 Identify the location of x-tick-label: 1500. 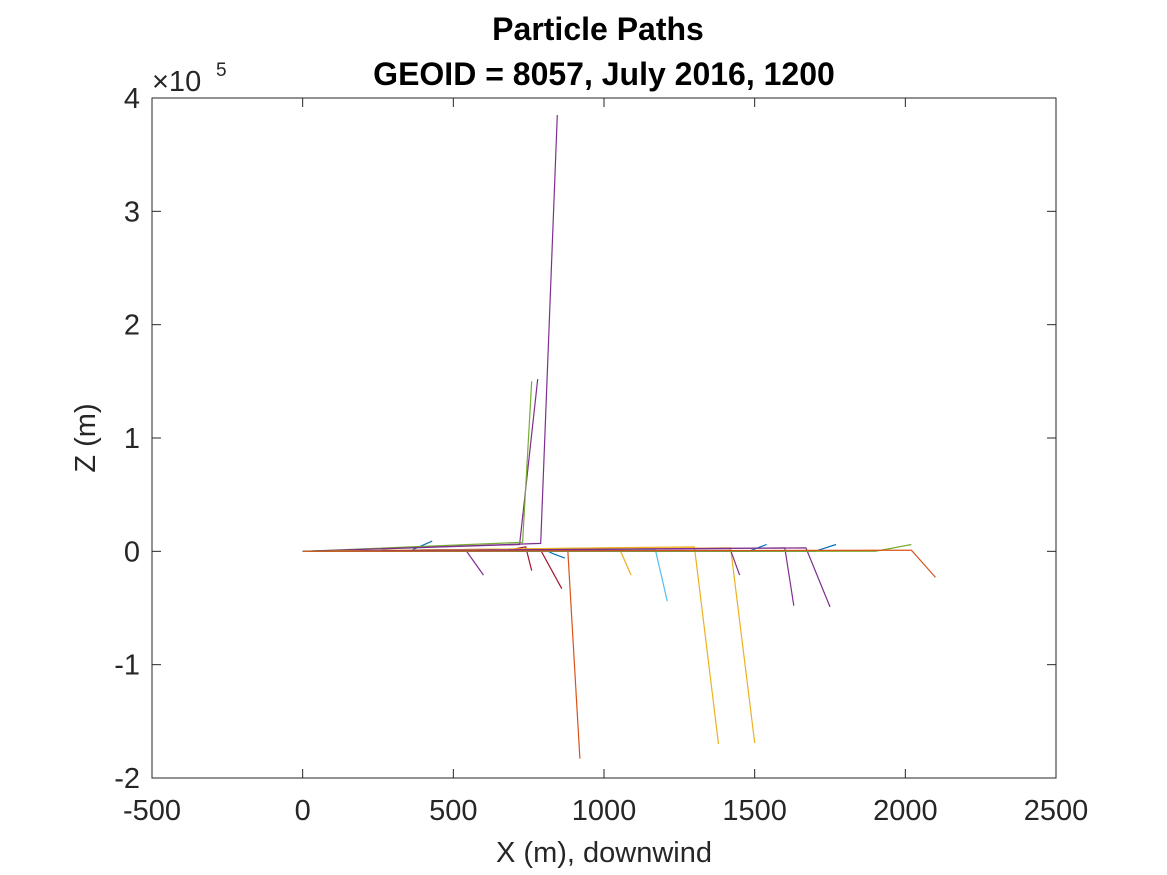
(754, 811).